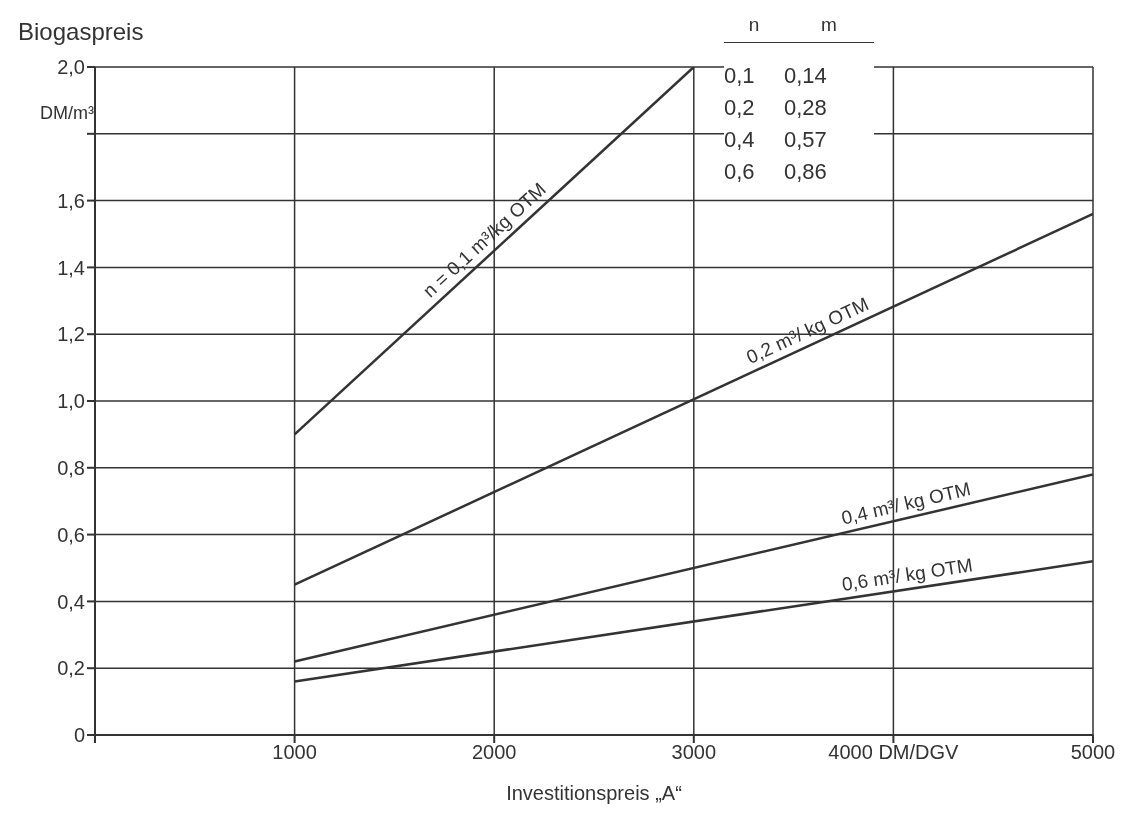  Describe the element at coordinates (829, 28) in the screenshot. I see `text: m` at that location.